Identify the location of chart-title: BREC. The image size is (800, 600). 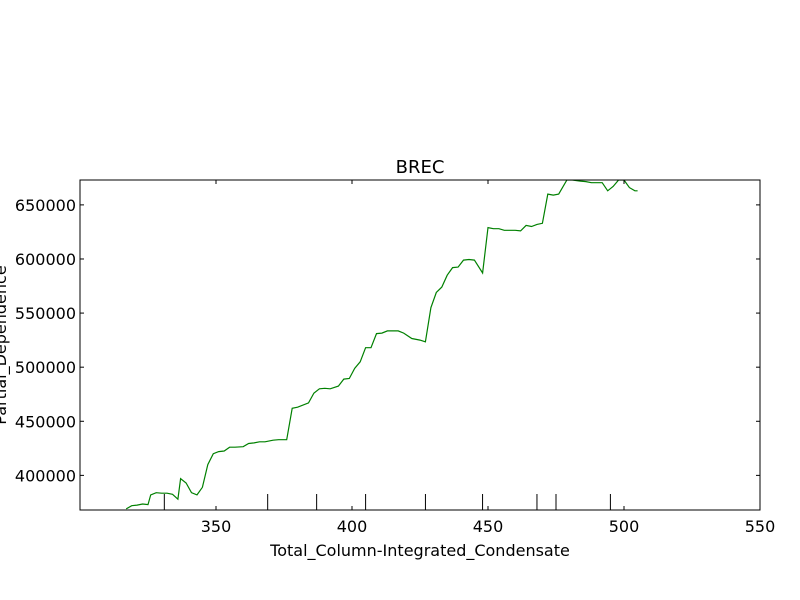
(420, 167).